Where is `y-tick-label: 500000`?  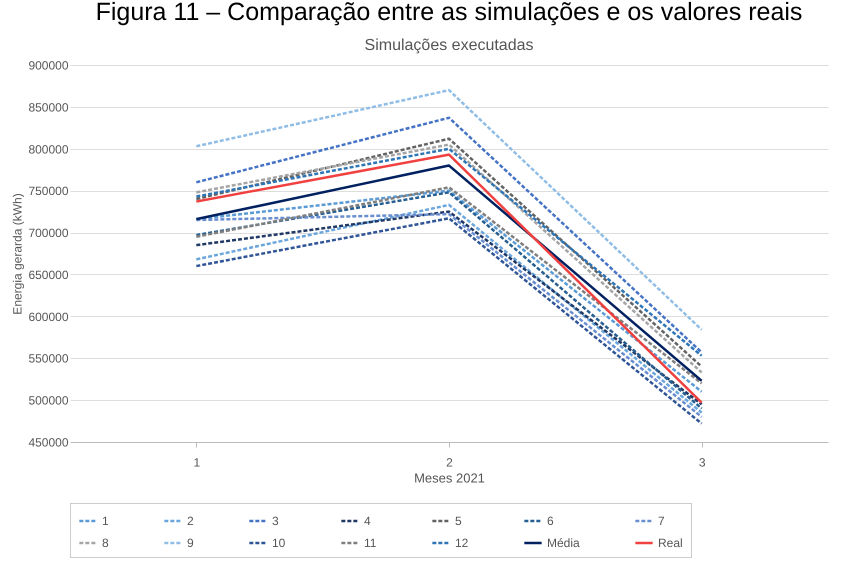 y-tick-label: 500000 is located at coordinates (48, 401).